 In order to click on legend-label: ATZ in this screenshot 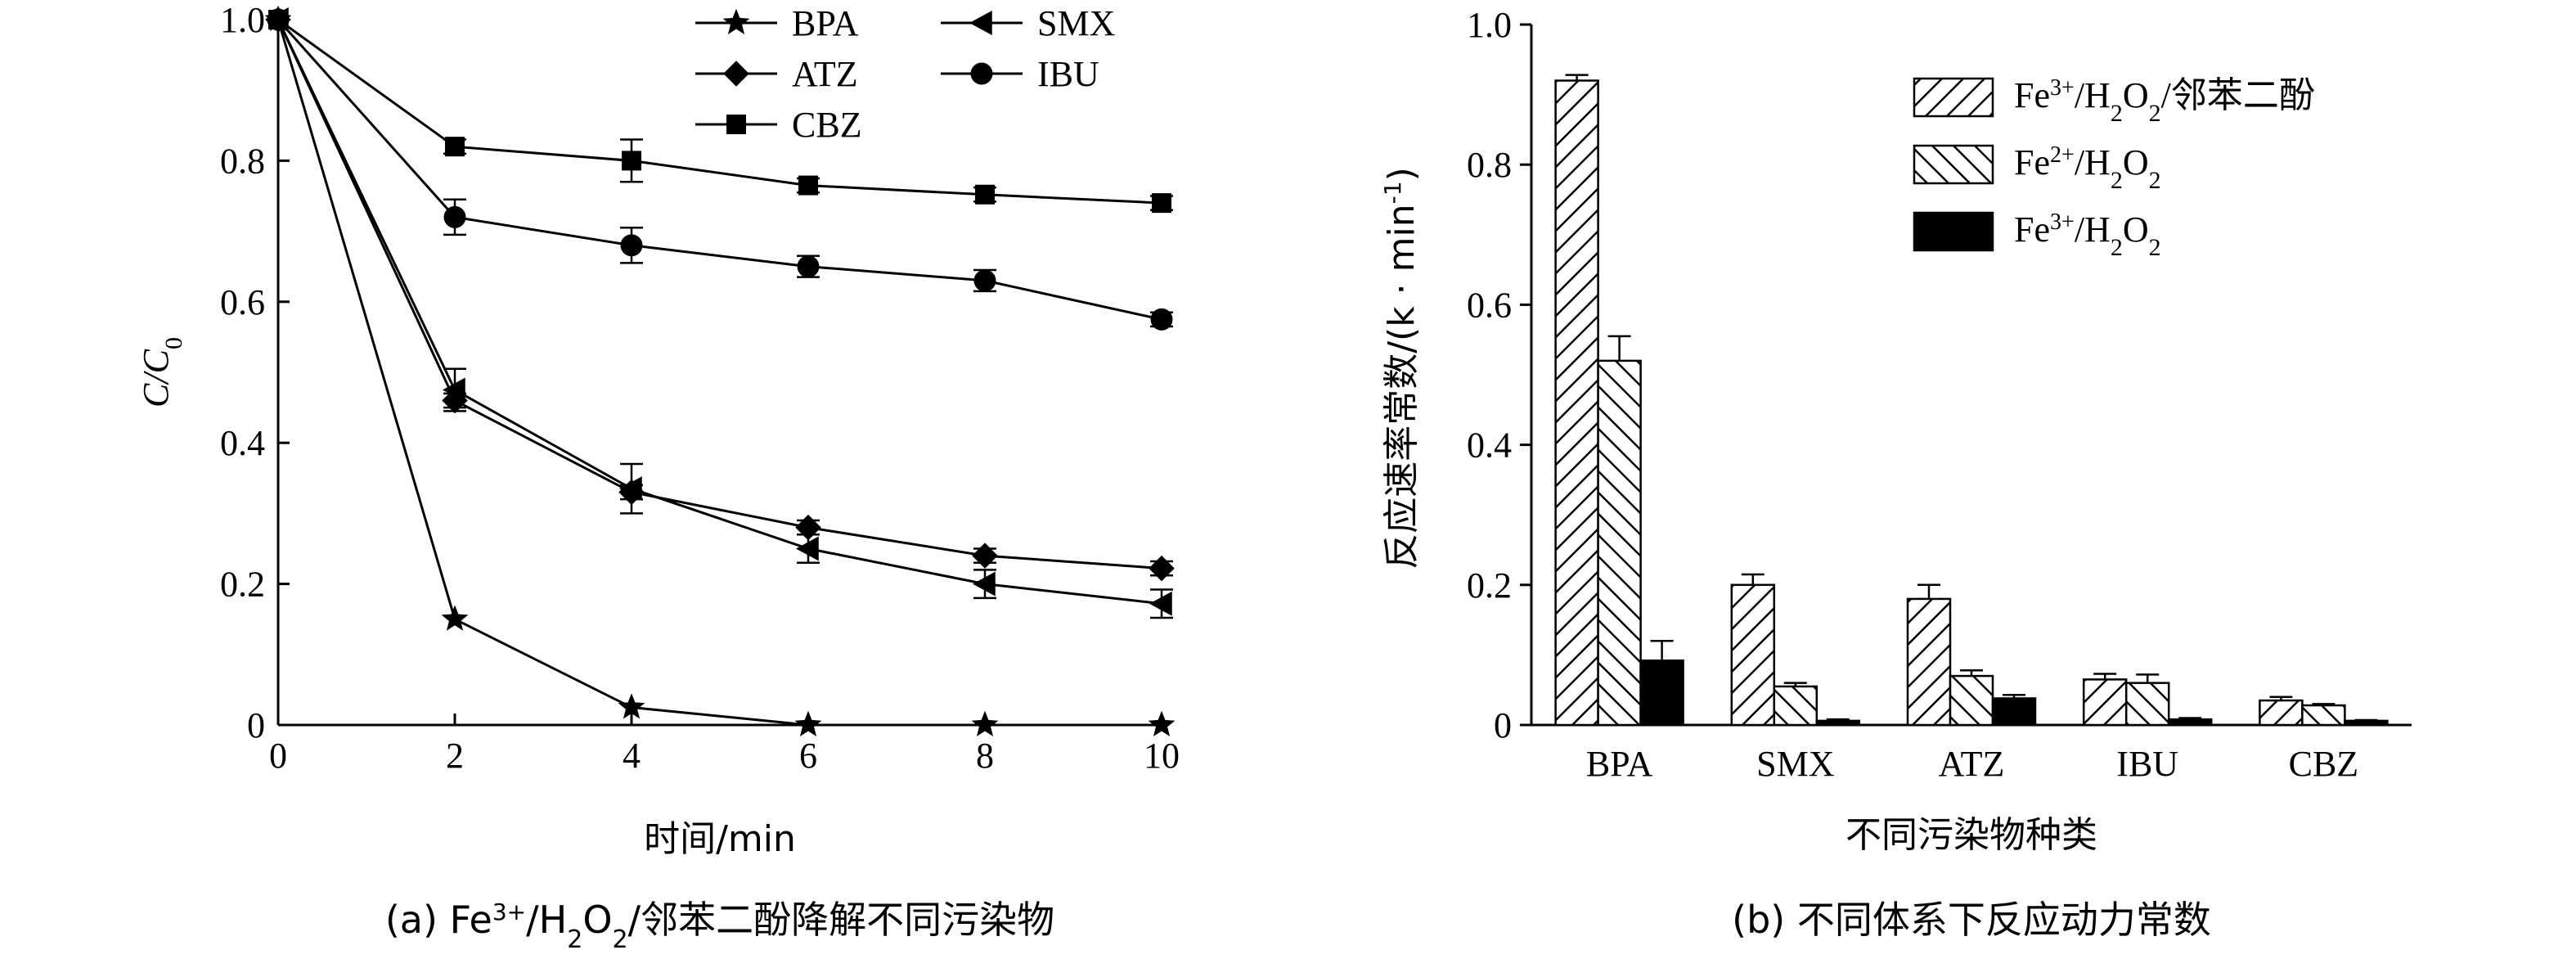, I will do `click(825, 74)`.